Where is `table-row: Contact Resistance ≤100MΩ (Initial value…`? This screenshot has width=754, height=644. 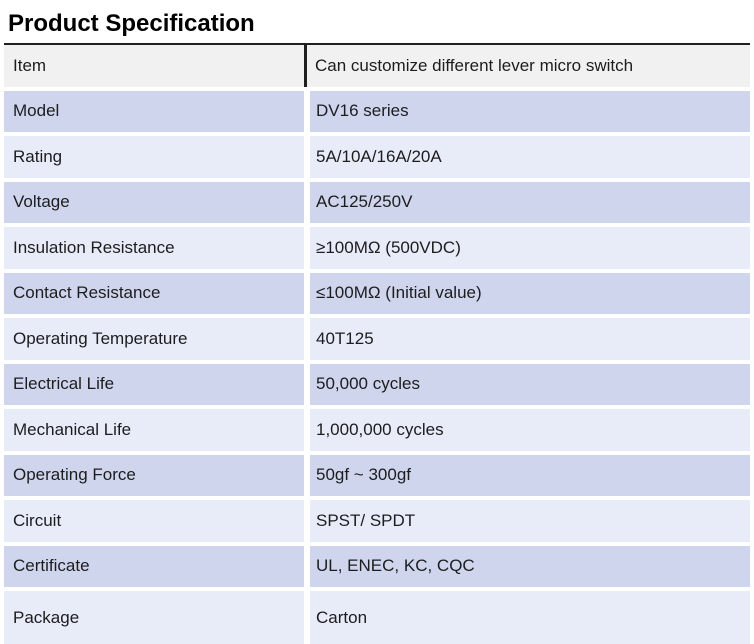 table-row: Contact Resistance ≤100MΩ (Initial value… is located at coordinates (377, 293).